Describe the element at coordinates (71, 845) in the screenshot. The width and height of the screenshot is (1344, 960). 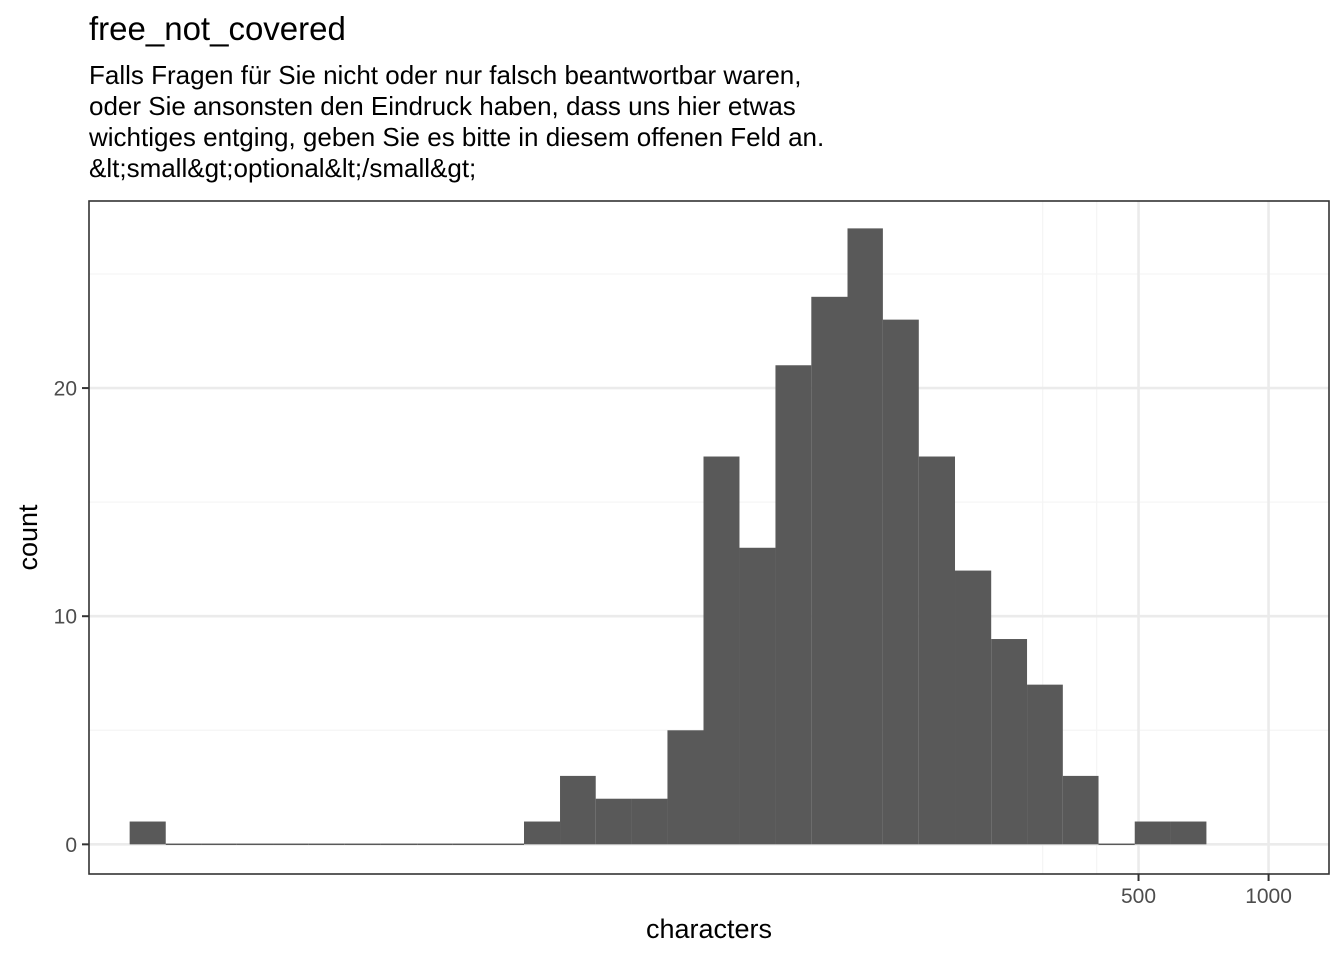
I see `y-tick-label: 0` at that location.